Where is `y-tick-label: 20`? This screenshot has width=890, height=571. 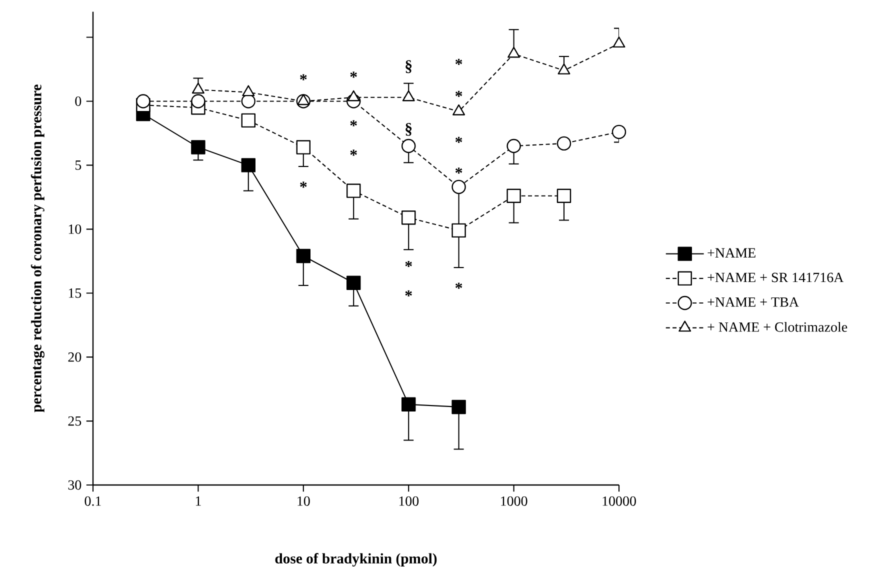 y-tick-label: 20 is located at coordinates (75, 357).